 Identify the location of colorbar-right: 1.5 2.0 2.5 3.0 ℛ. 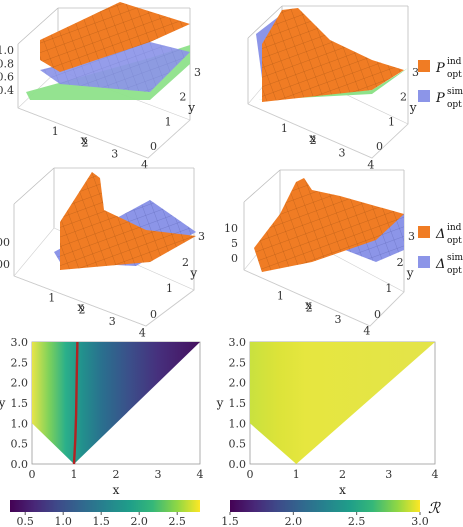
(331, 513).